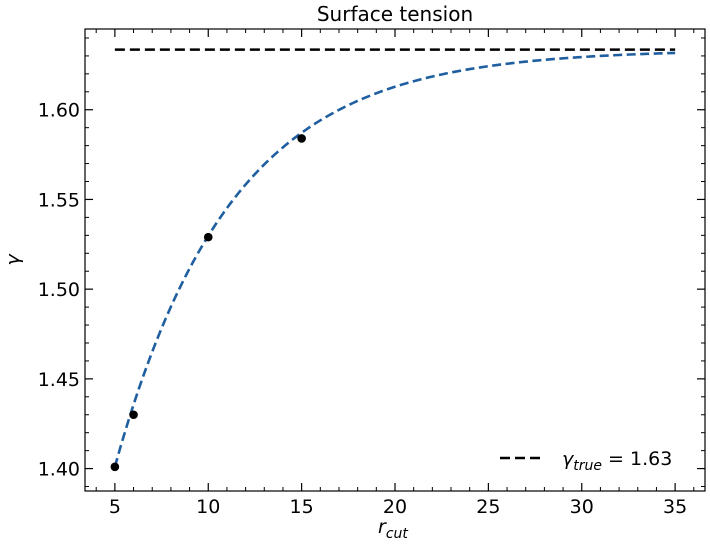 The height and width of the screenshot is (546, 710). I want to click on x-axis-symbol: r, so click(382, 527).